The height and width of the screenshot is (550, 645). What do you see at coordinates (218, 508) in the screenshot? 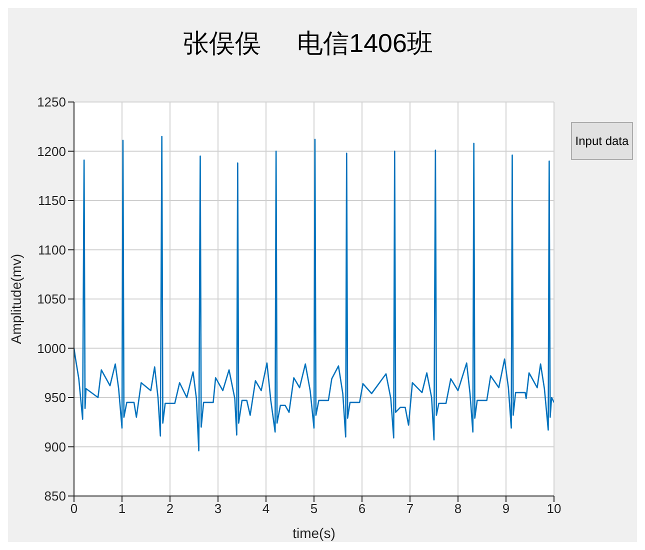
I see `x-tick-label: 3` at bounding box center [218, 508].